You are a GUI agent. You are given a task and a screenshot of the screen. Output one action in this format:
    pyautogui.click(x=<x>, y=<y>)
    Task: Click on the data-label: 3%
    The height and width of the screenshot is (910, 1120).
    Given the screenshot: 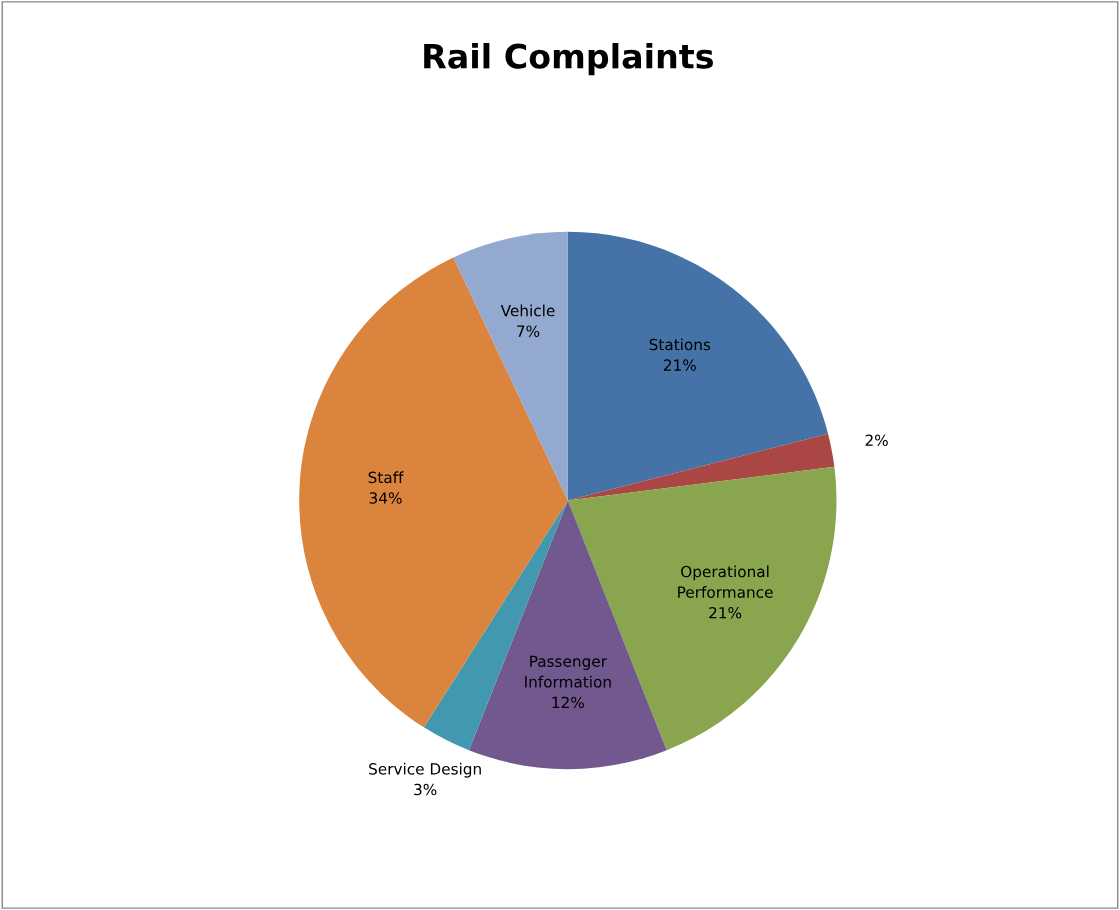 What is the action you would take?
    pyautogui.click(x=425, y=789)
    